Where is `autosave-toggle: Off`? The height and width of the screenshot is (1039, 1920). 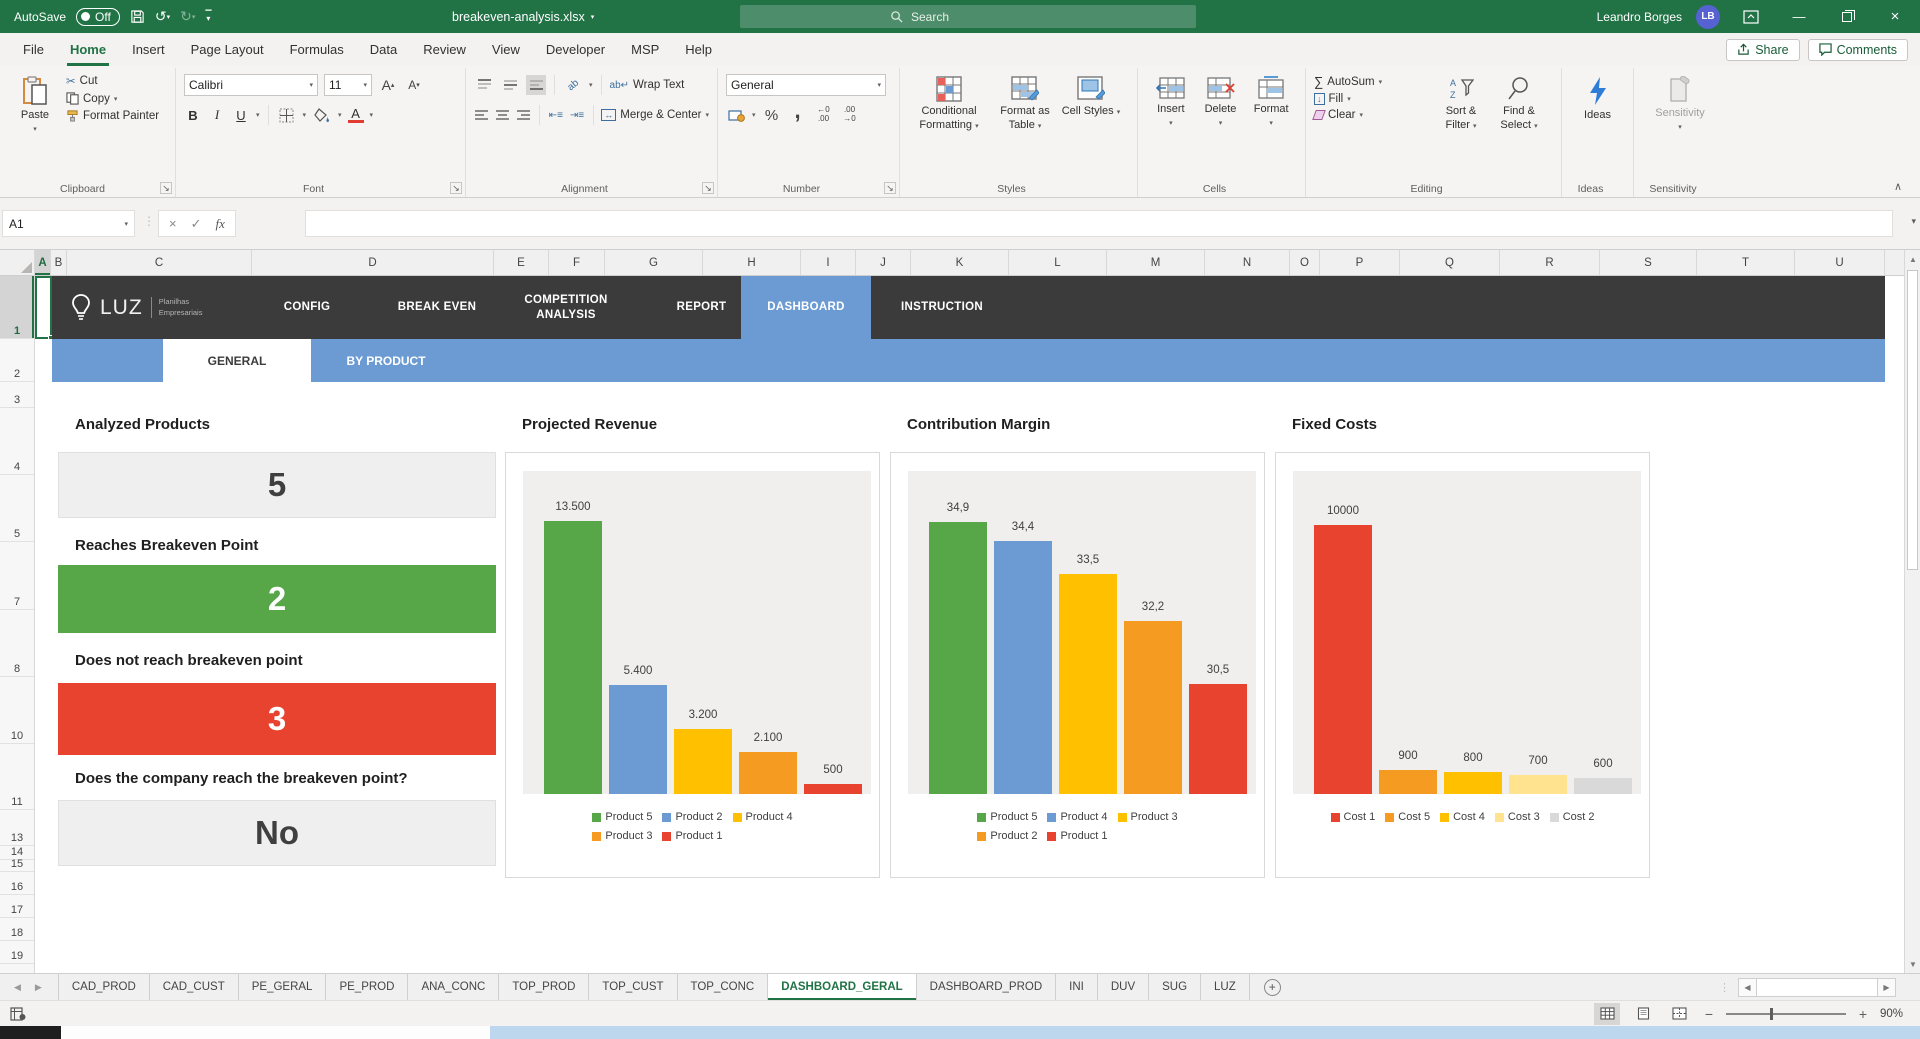
autosave-toggle: Off is located at coordinates (98, 16).